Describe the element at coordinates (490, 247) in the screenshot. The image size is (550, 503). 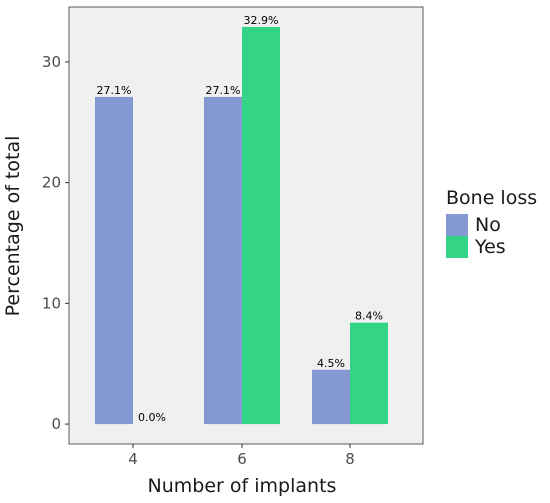
I see `legend-label-yes: Yes` at that location.